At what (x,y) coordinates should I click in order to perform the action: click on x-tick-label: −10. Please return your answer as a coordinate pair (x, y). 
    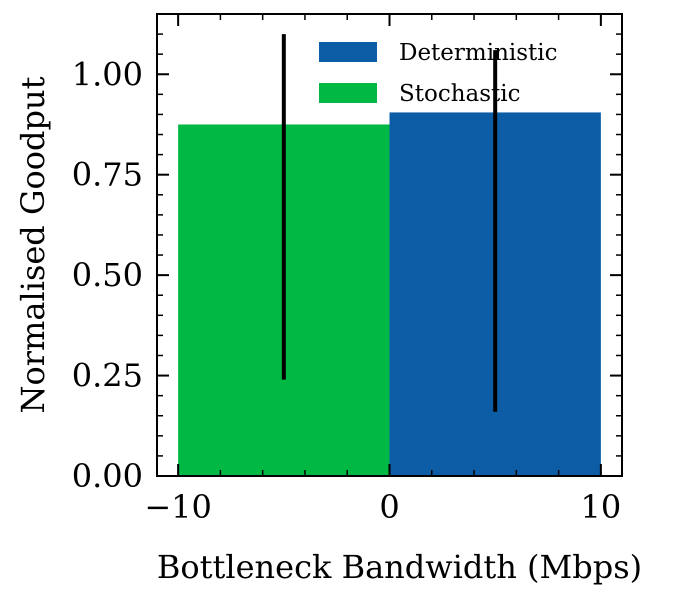
    Looking at the image, I should click on (178, 507).